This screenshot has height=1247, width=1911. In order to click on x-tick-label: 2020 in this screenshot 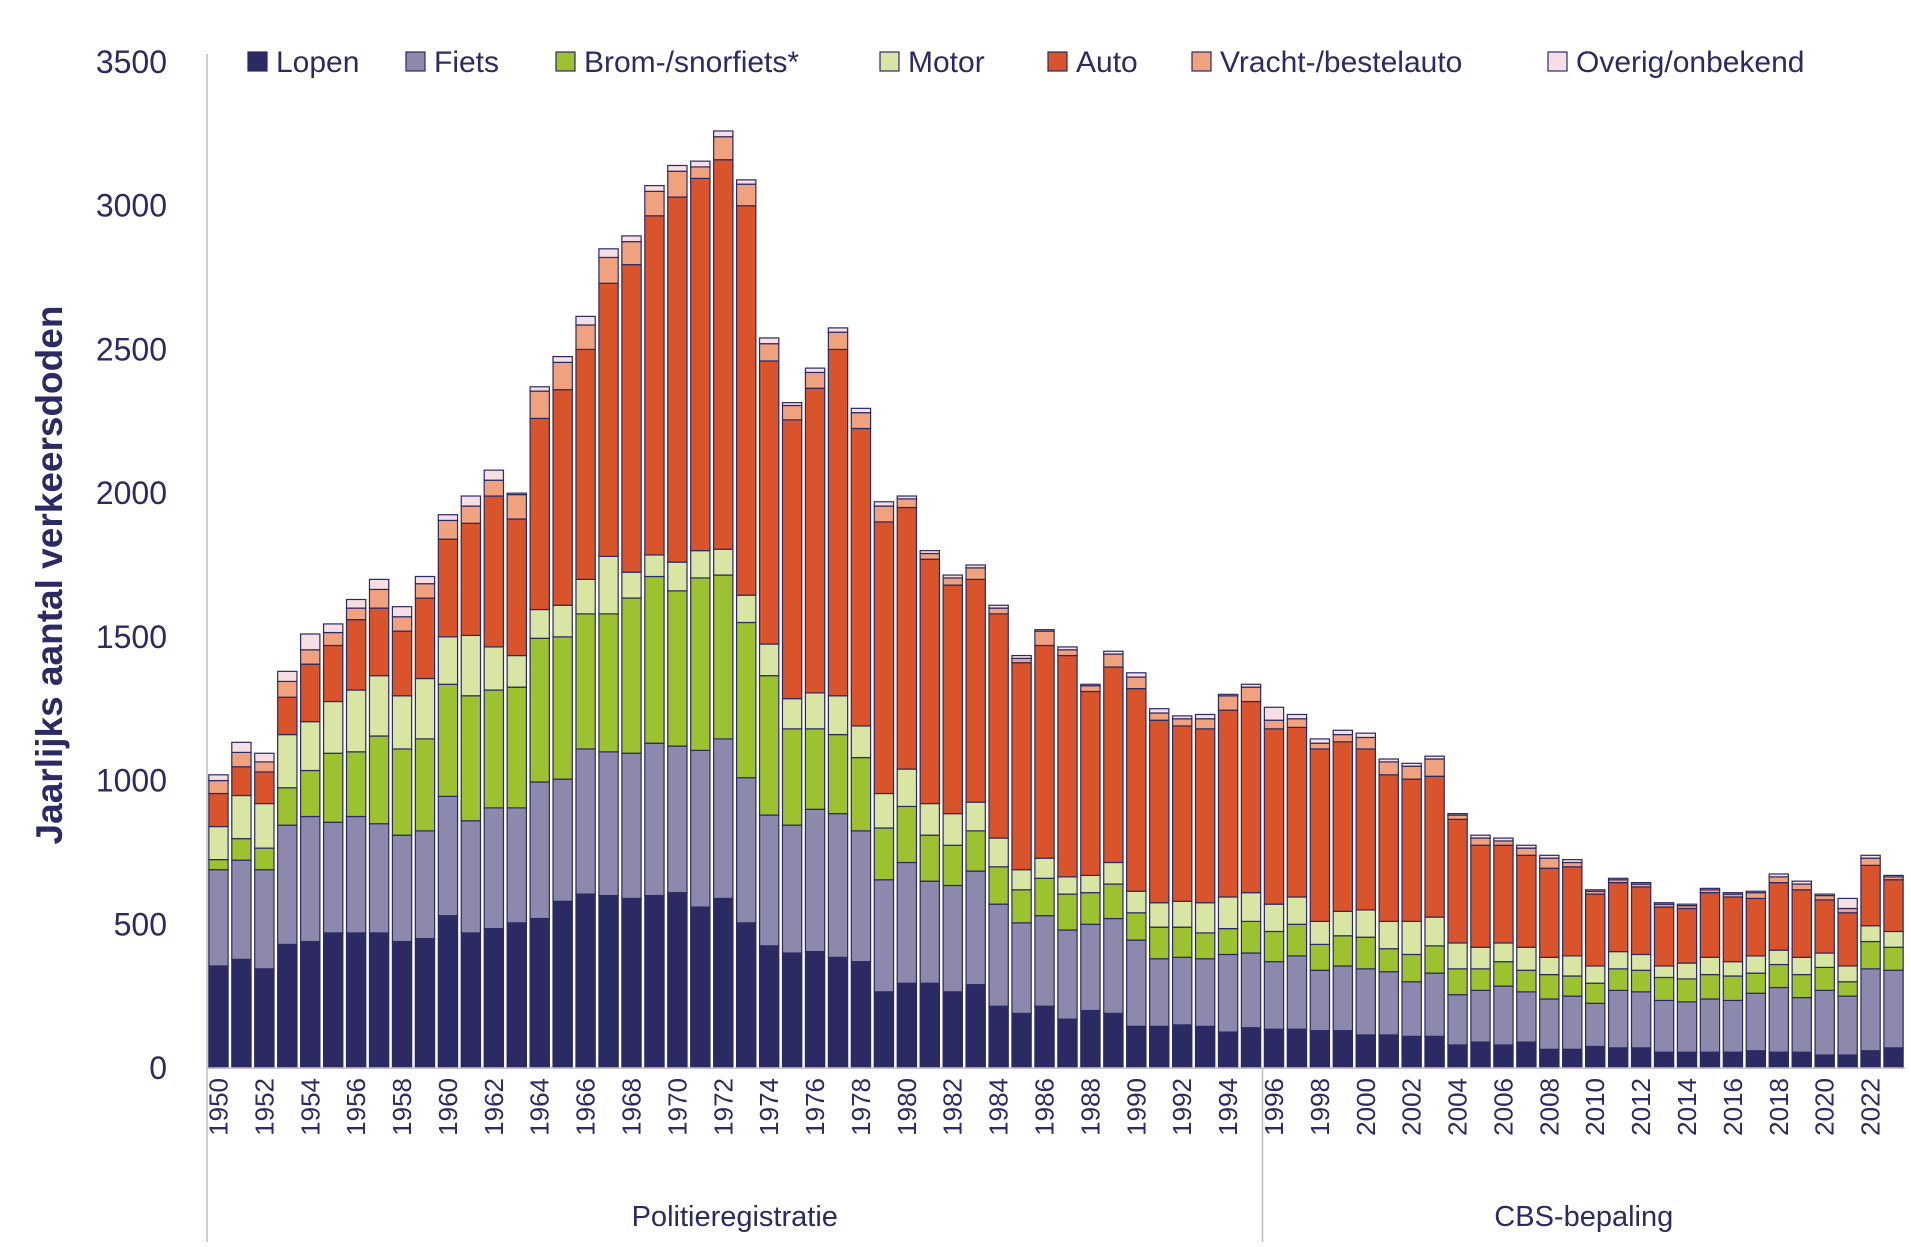, I will do `click(1825, 1107)`.